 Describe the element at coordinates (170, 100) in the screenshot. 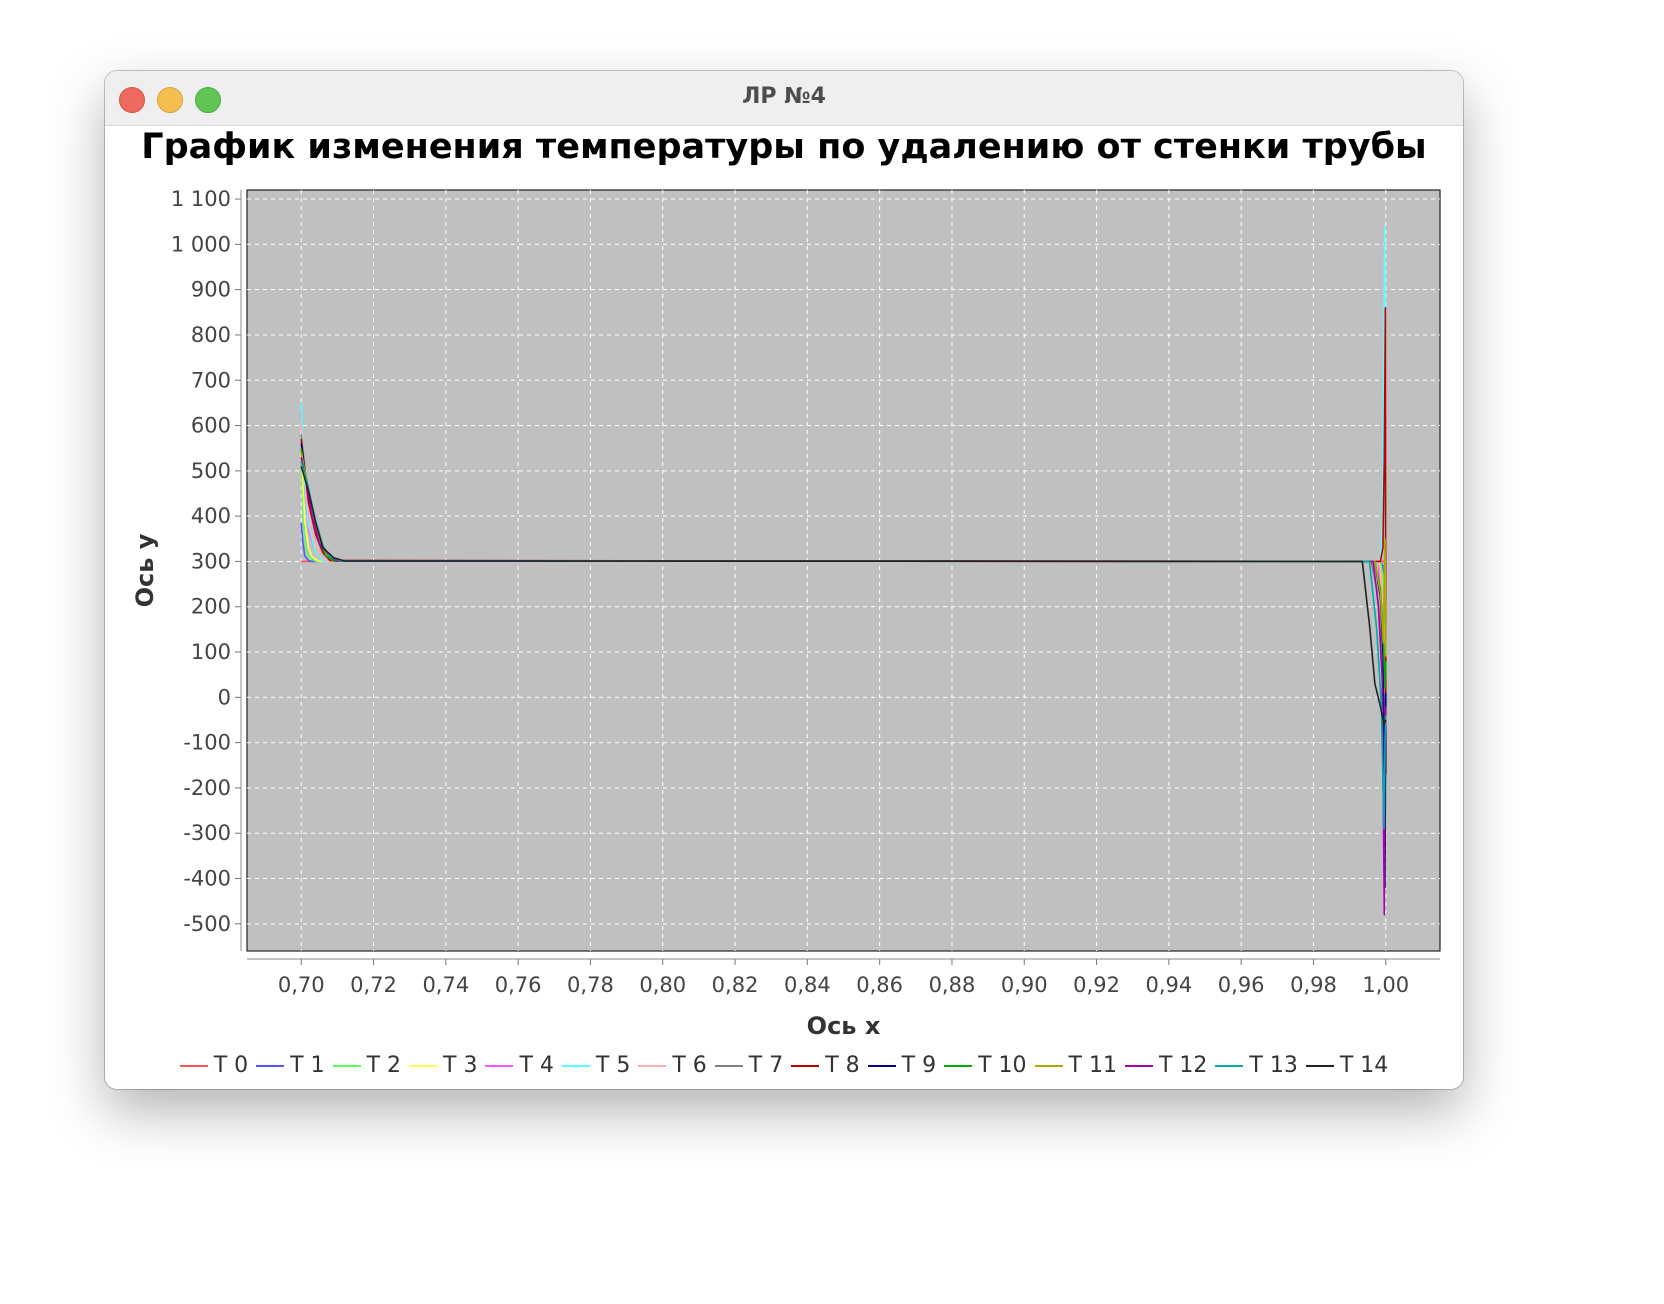

I see `minimize-window-button` at that location.